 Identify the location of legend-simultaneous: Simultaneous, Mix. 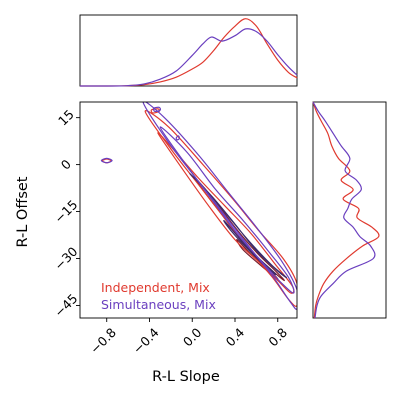
(158, 304).